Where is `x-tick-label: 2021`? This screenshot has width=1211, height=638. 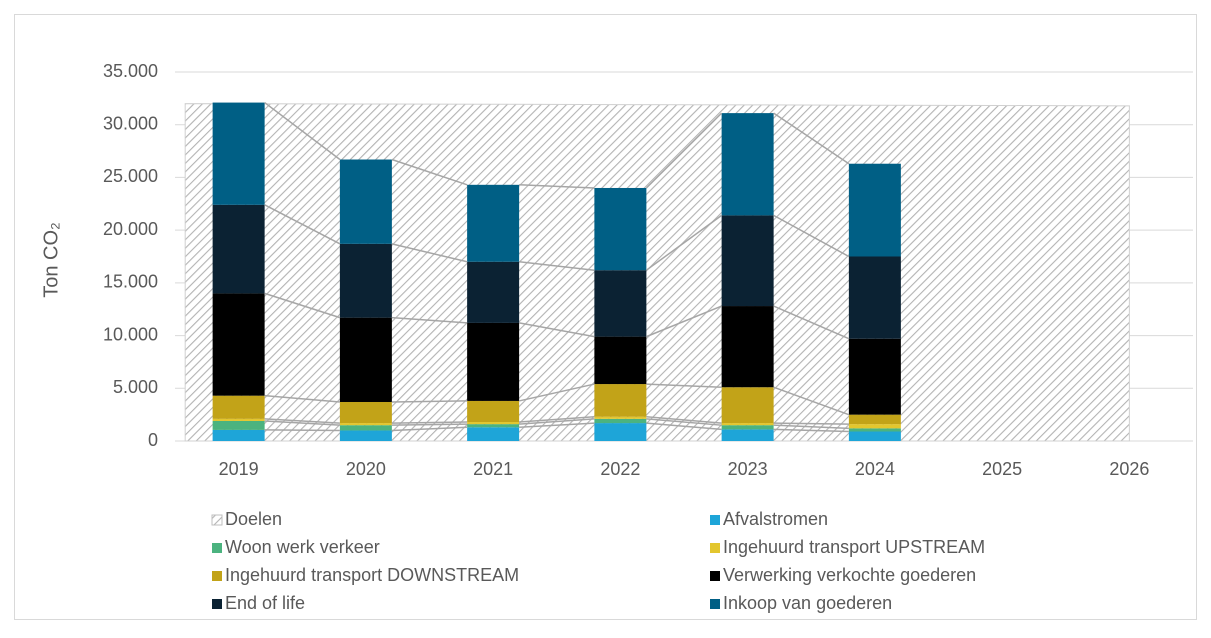
x-tick-label: 2021 is located at coordinates (493, 469).